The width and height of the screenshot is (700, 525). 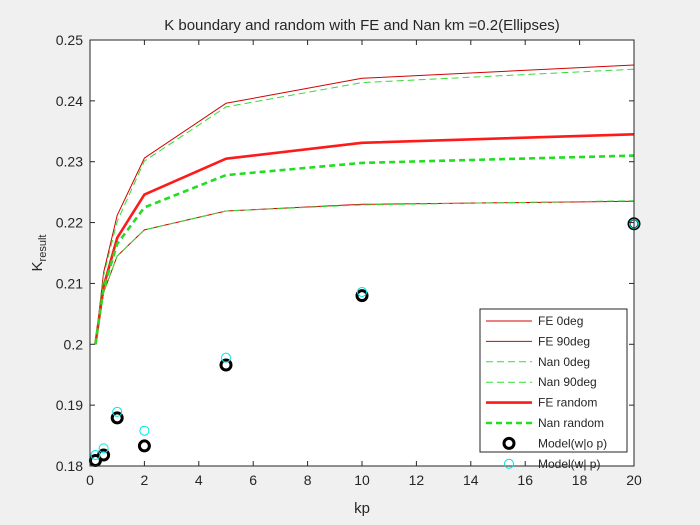 I want to click on y-tick-label: 0.21, so click(x=69, y=283).